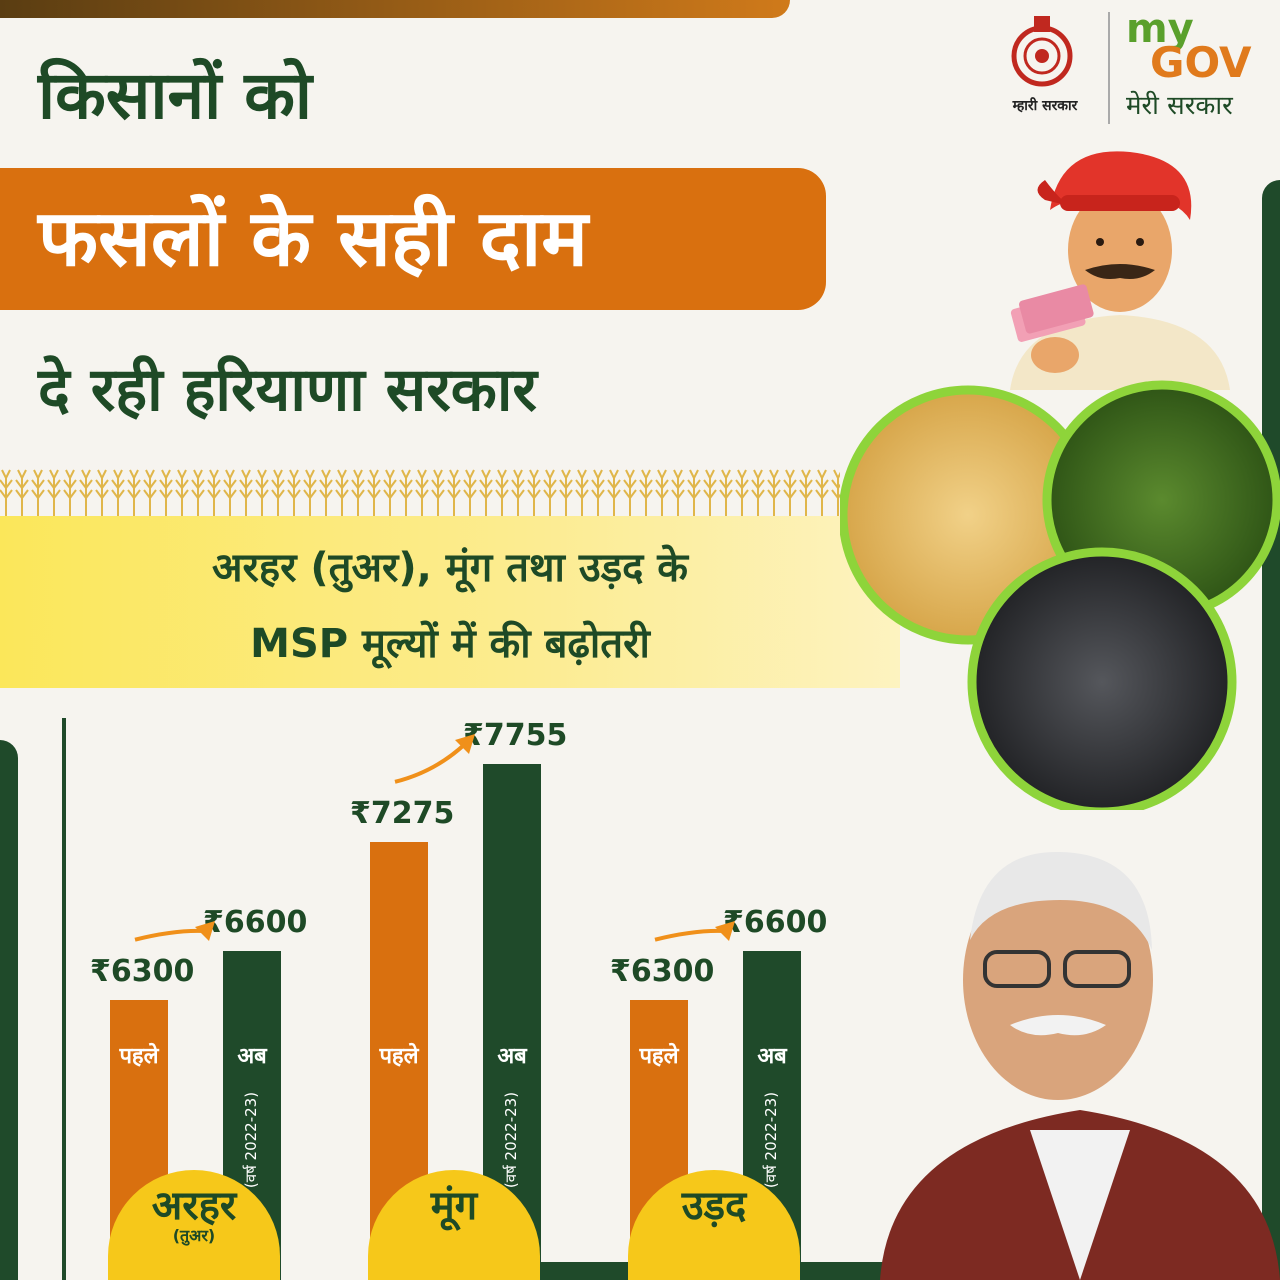 The width and height of the screenshot is (1280, 1280). Describe the element at coordinates (450, 568) in the screenshot. I see `msp-banner-line-1: अरहर (तुअर), मूंग तथा उड़द के` at that location.